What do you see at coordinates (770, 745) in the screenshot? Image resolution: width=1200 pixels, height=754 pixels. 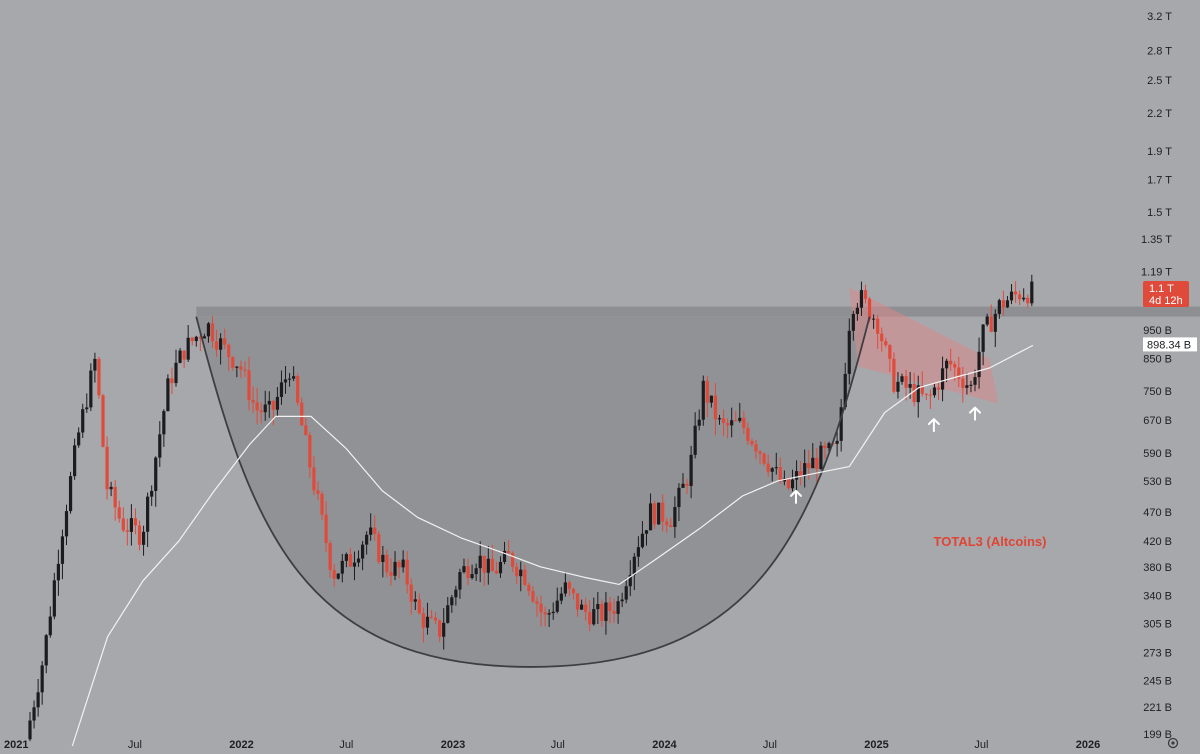 I see `x-tick-label: Jul` at bounding box center [770, 745].